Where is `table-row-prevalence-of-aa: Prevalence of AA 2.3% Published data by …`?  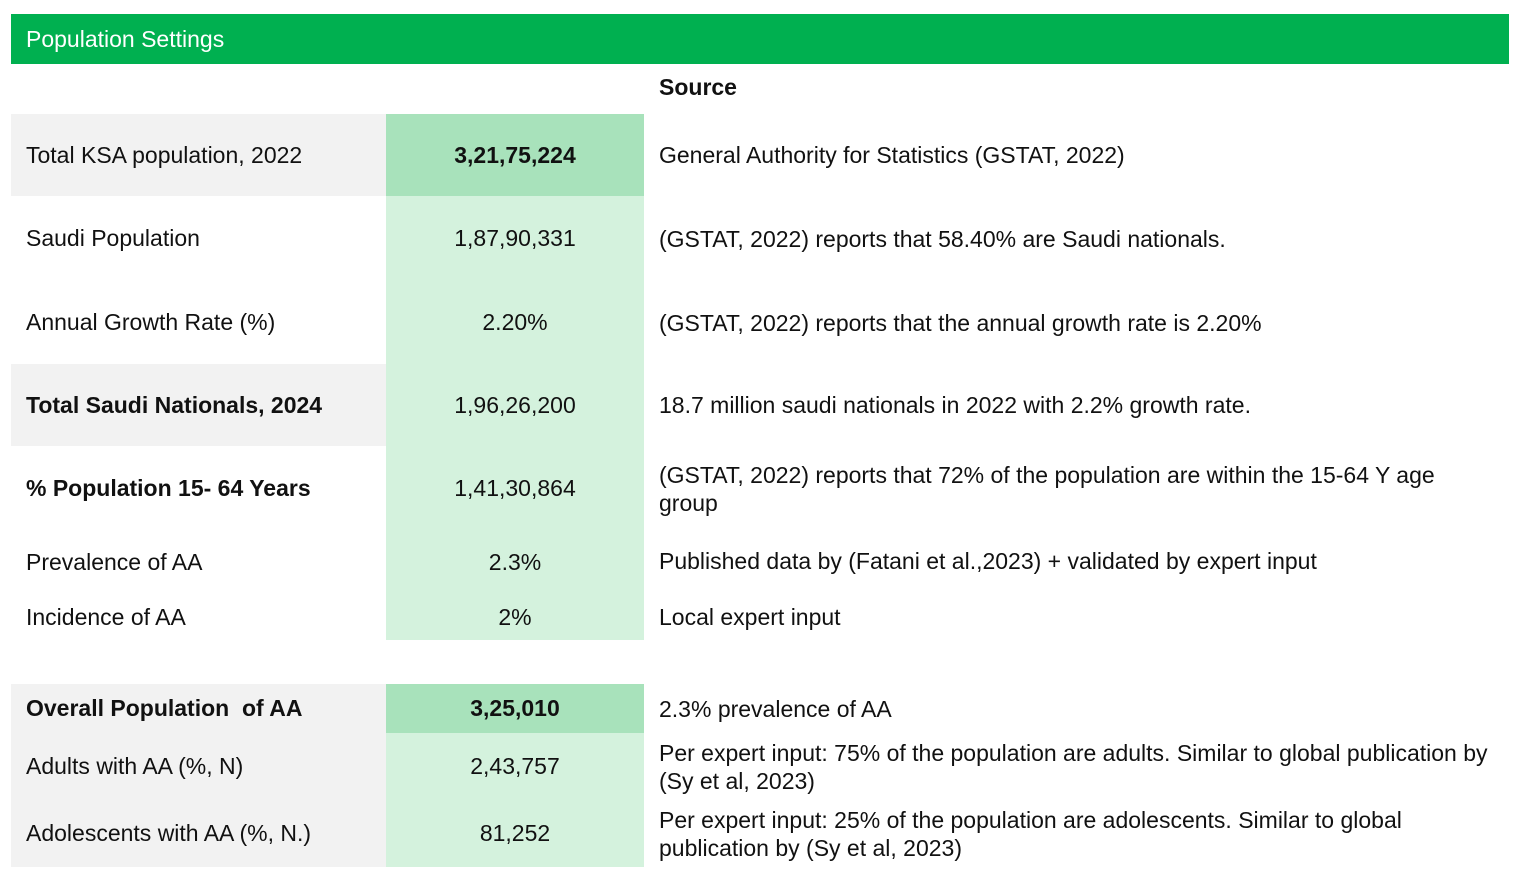 table-row-prevalence-of-aa: Prevalence of AA 2.3% Published data by … is located at coordinates (760, 562).